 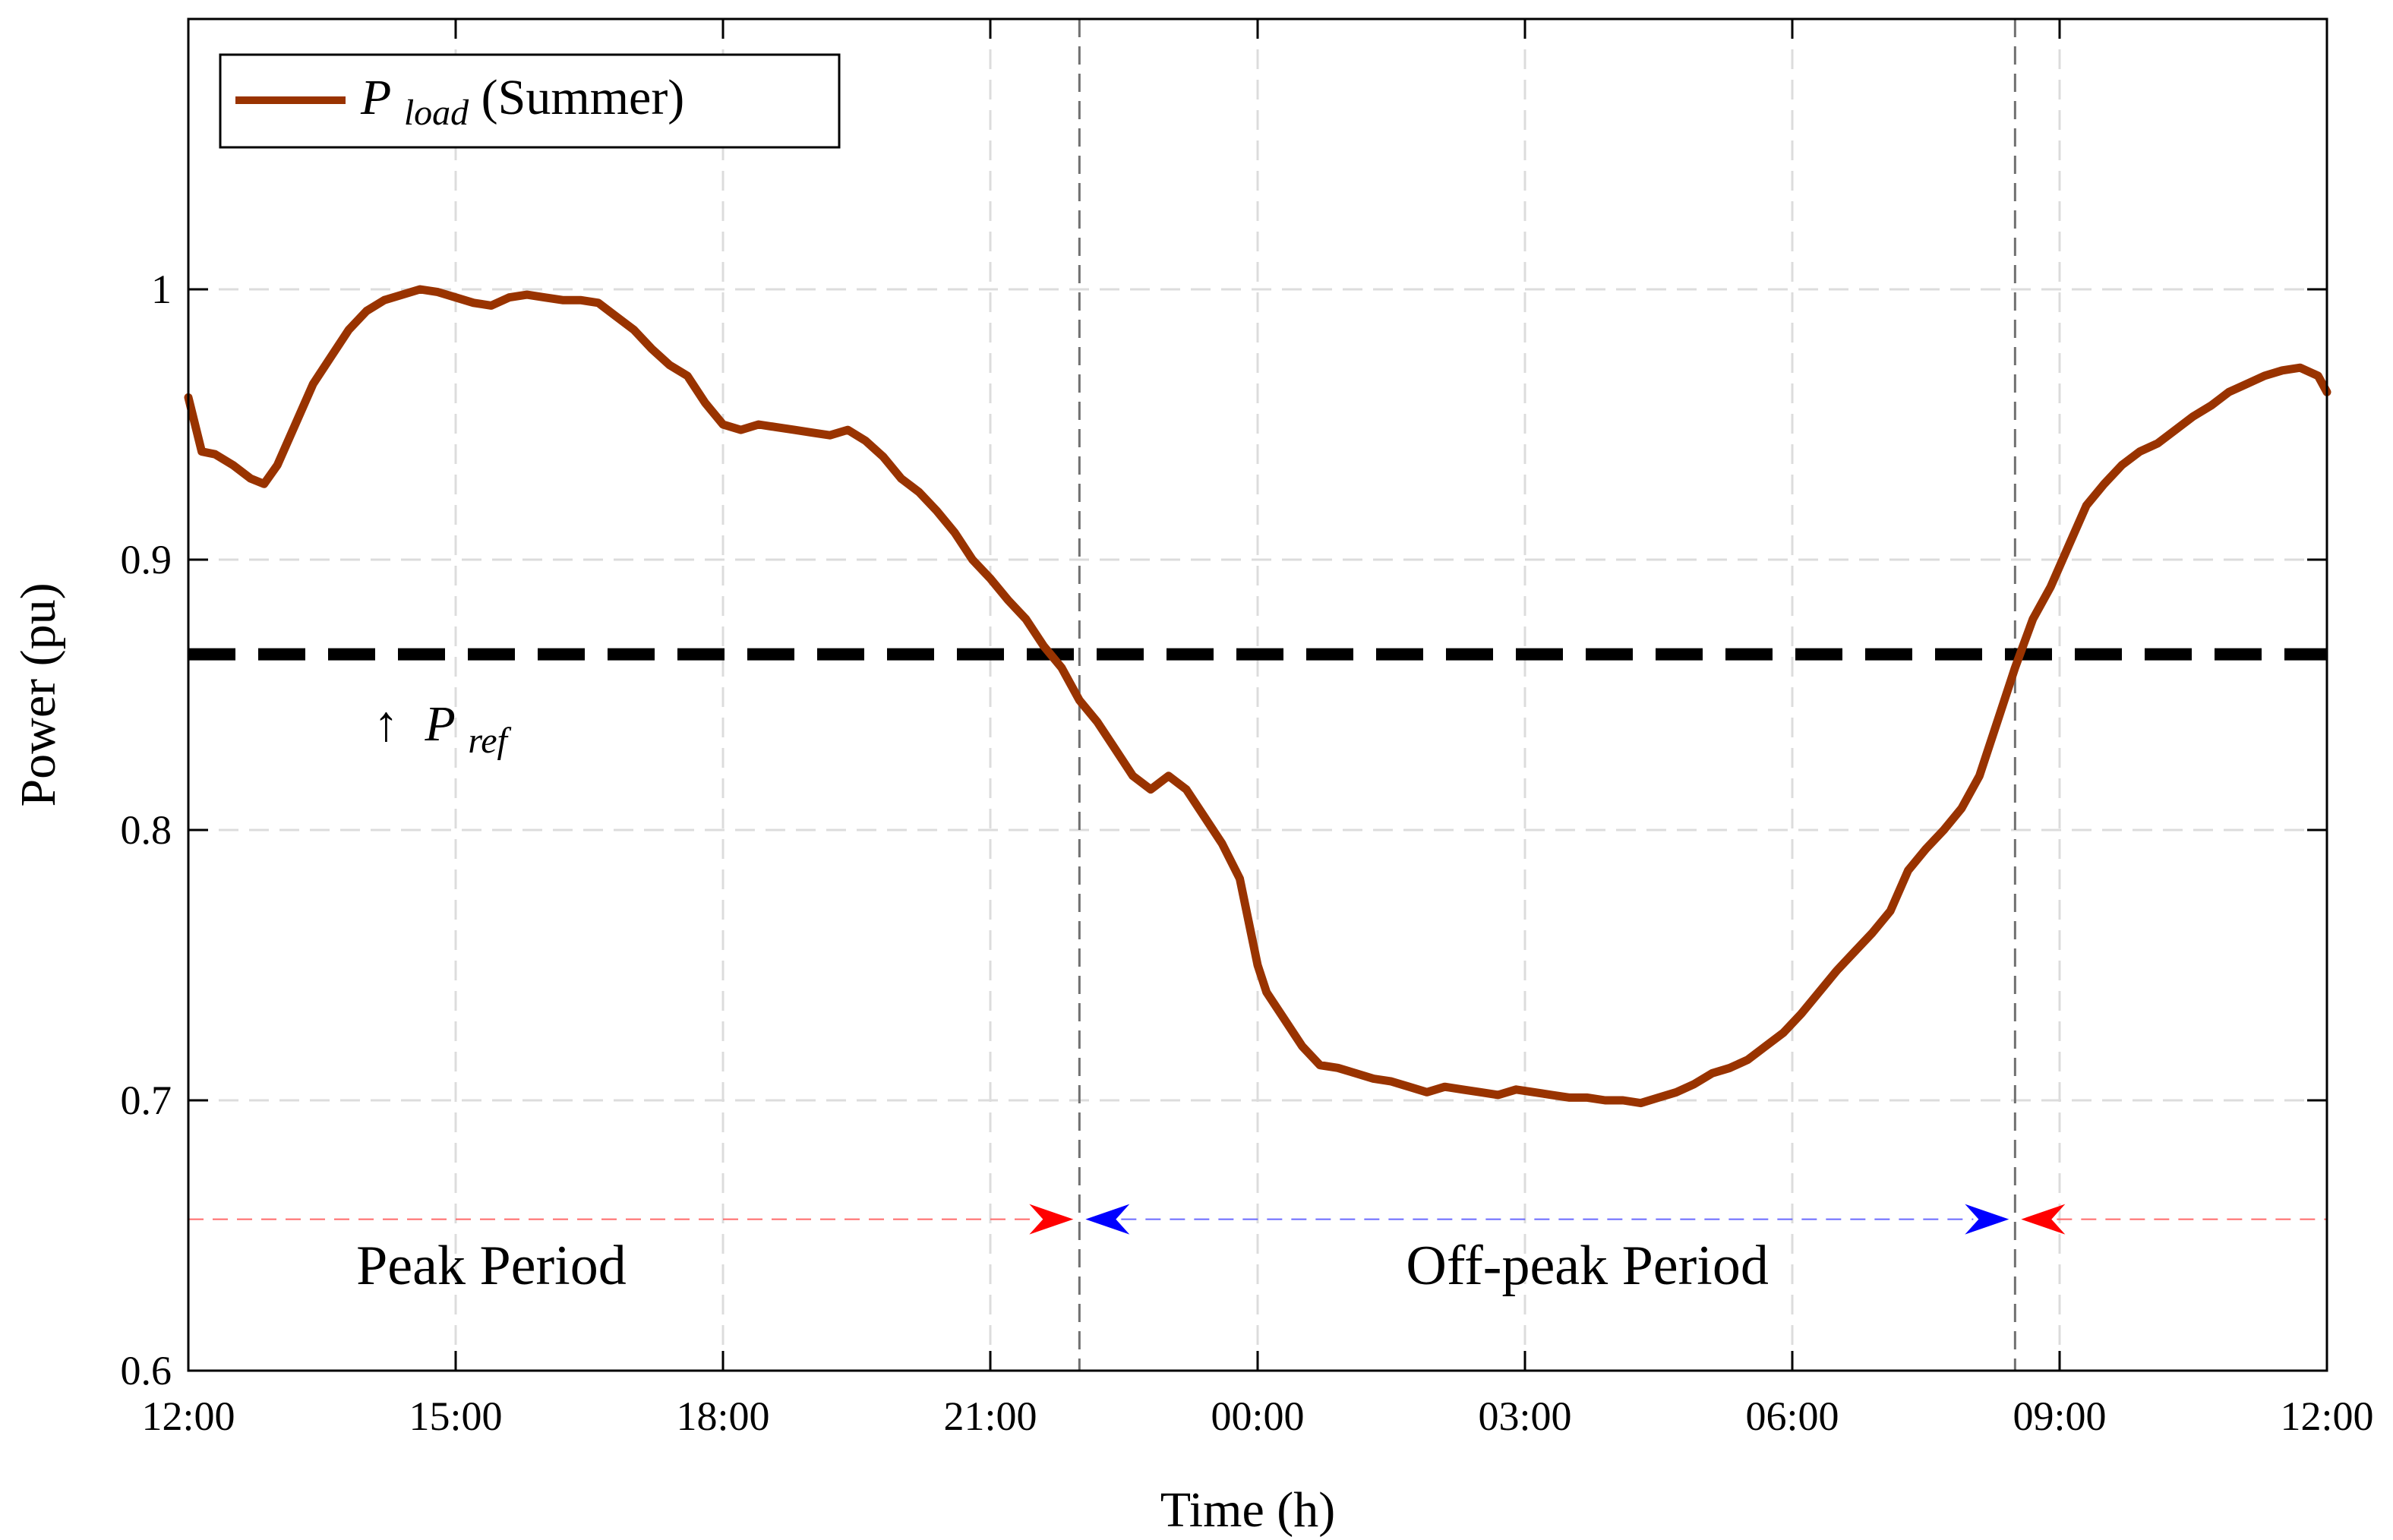 I want to click on pref-symbol: P, so click(x=441, y=724).